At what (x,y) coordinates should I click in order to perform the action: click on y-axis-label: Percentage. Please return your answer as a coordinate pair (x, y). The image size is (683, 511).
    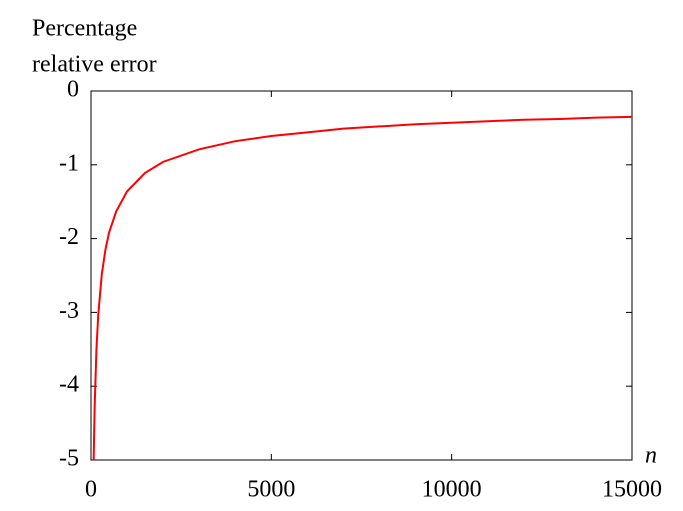
    Looking at the image, I should click on (84, 29).